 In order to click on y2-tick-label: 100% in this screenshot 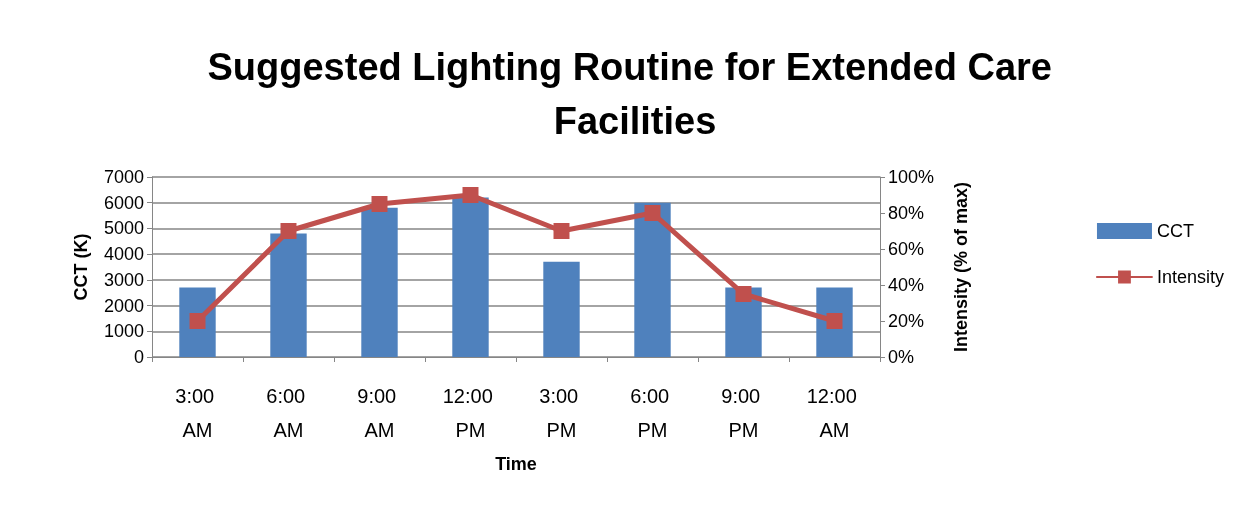, I will do `click(911, 177)`.